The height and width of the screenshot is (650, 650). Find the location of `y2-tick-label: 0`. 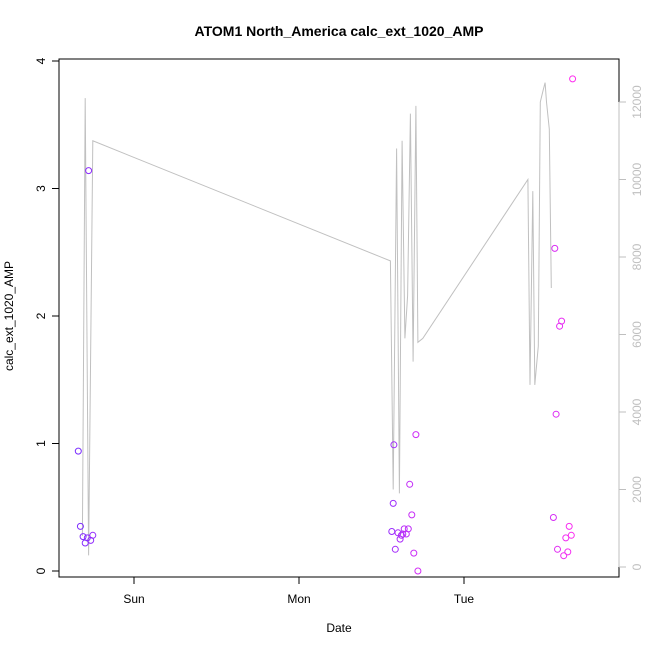

y2-tick-label: 0 is located at coordinates (637, 566).